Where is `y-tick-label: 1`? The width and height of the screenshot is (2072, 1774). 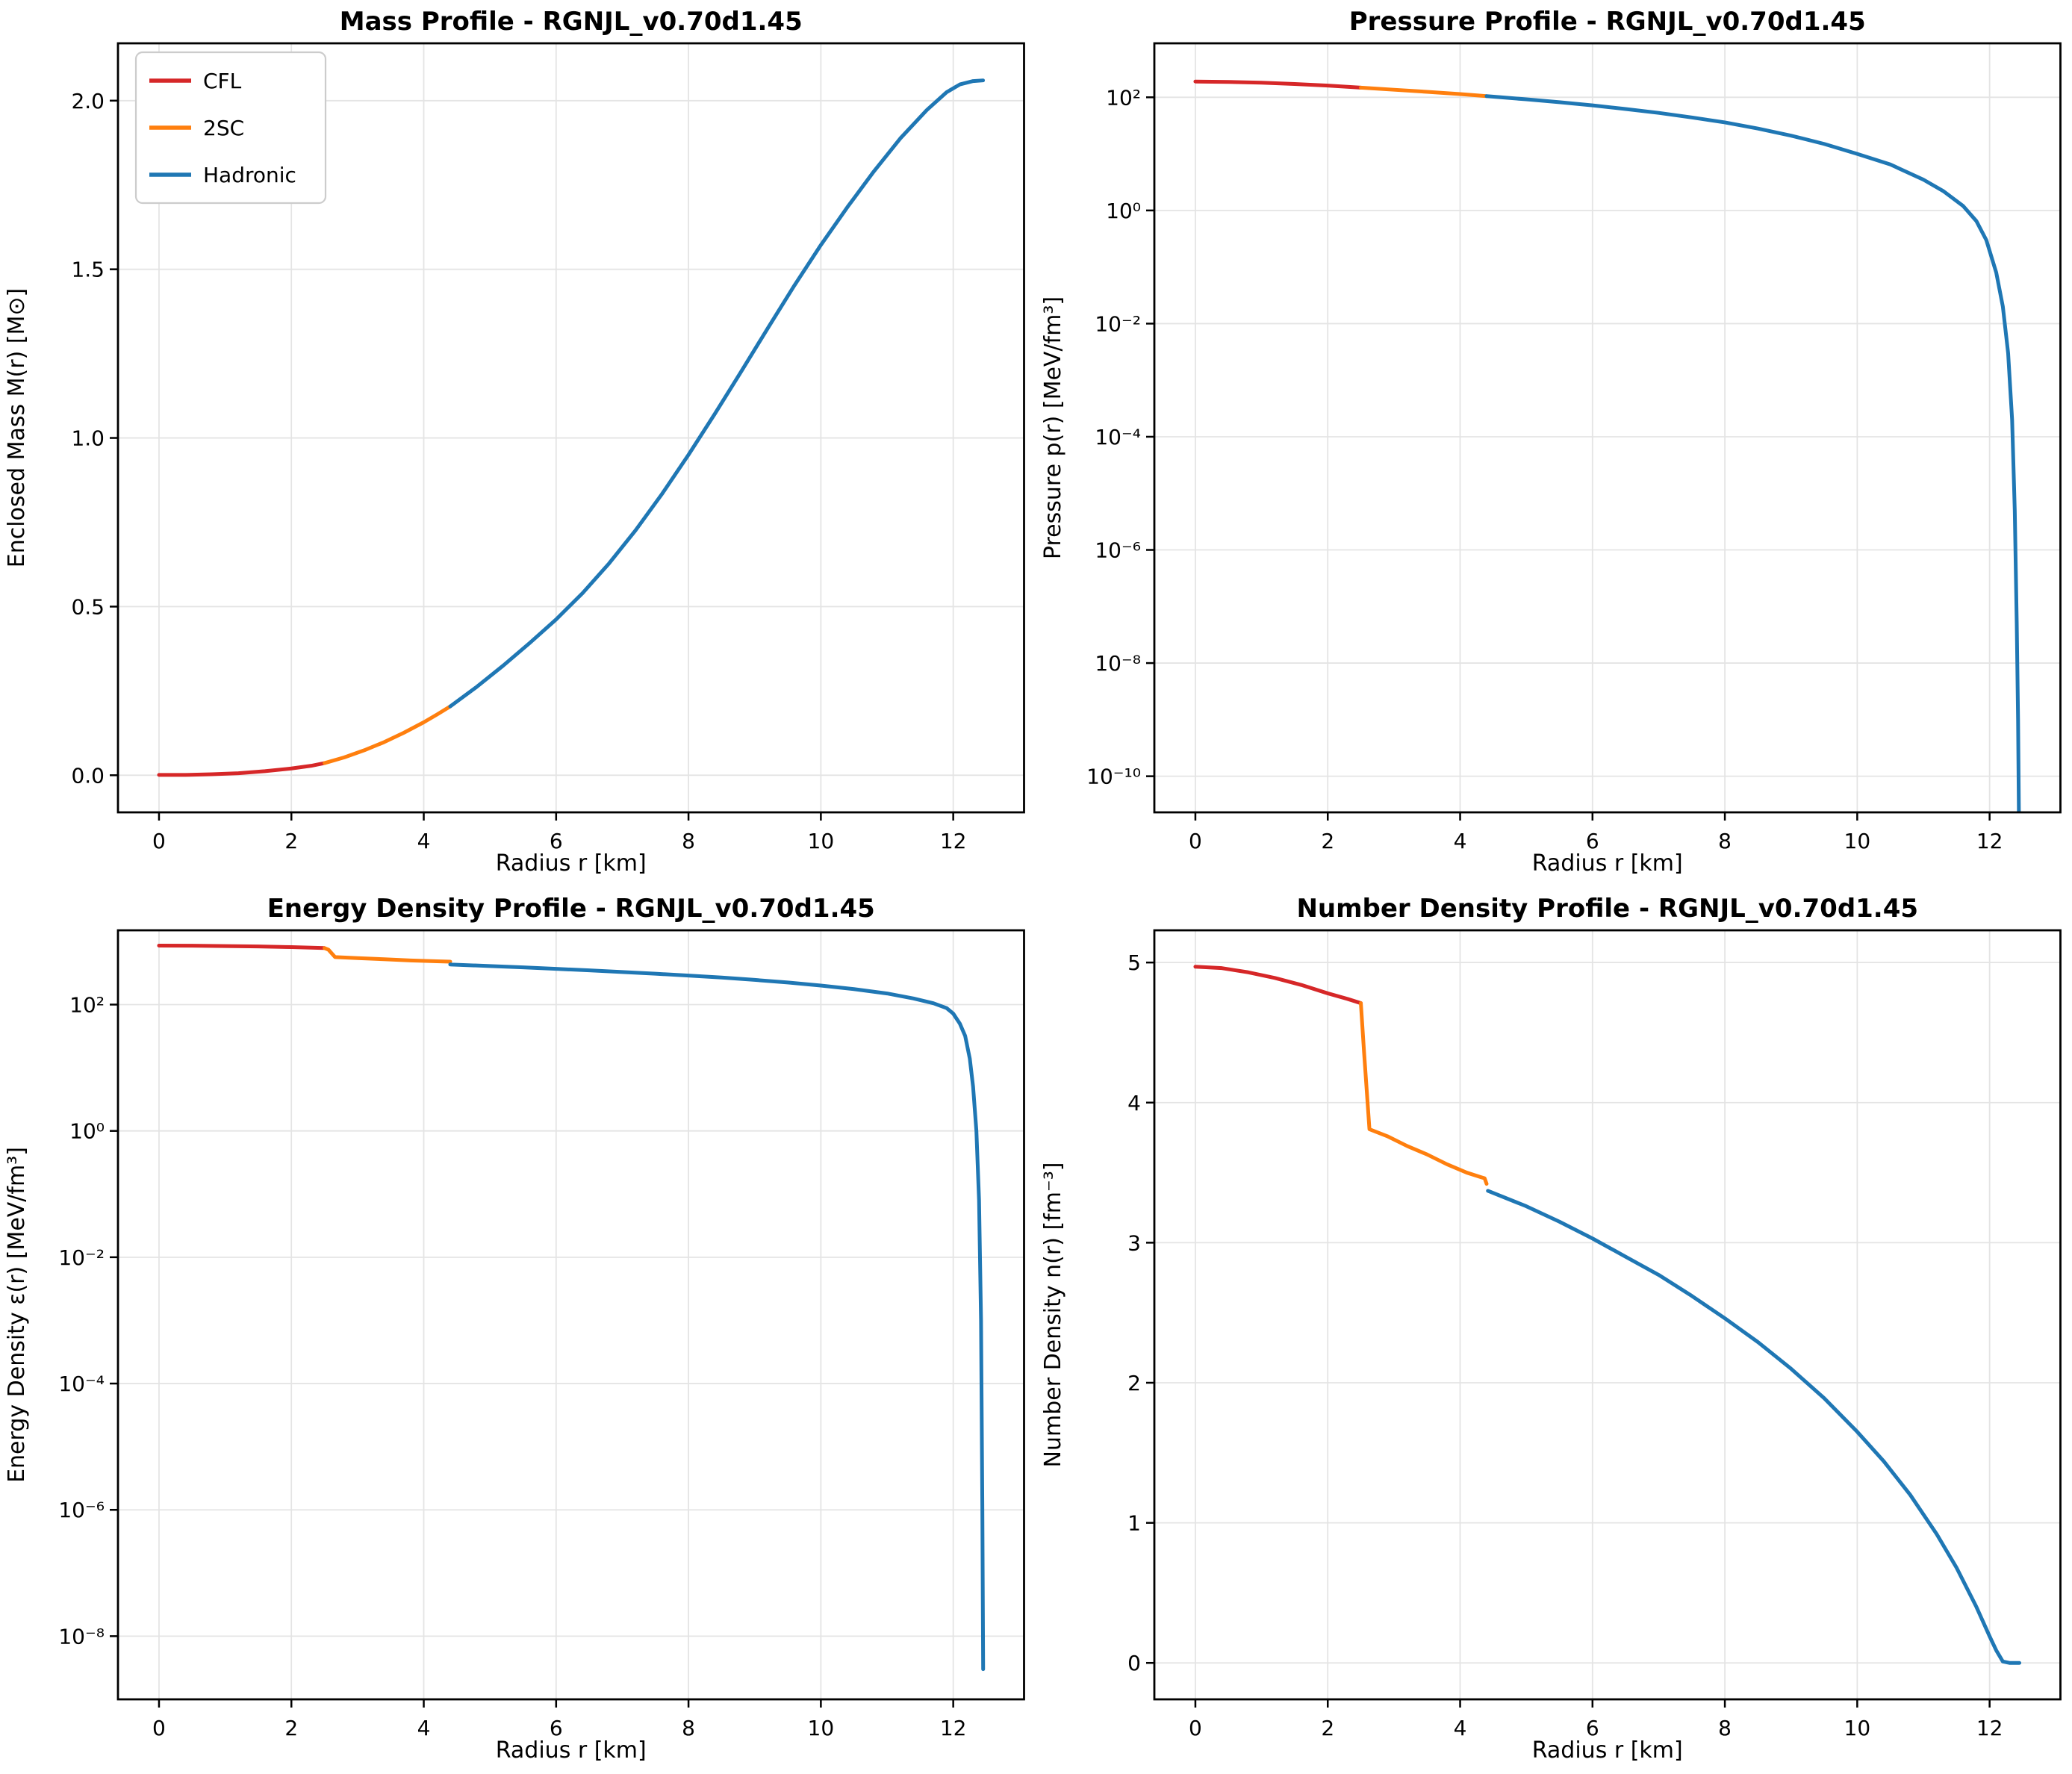 y-tick-label: 1 is located at coordinates (1134, 1523).